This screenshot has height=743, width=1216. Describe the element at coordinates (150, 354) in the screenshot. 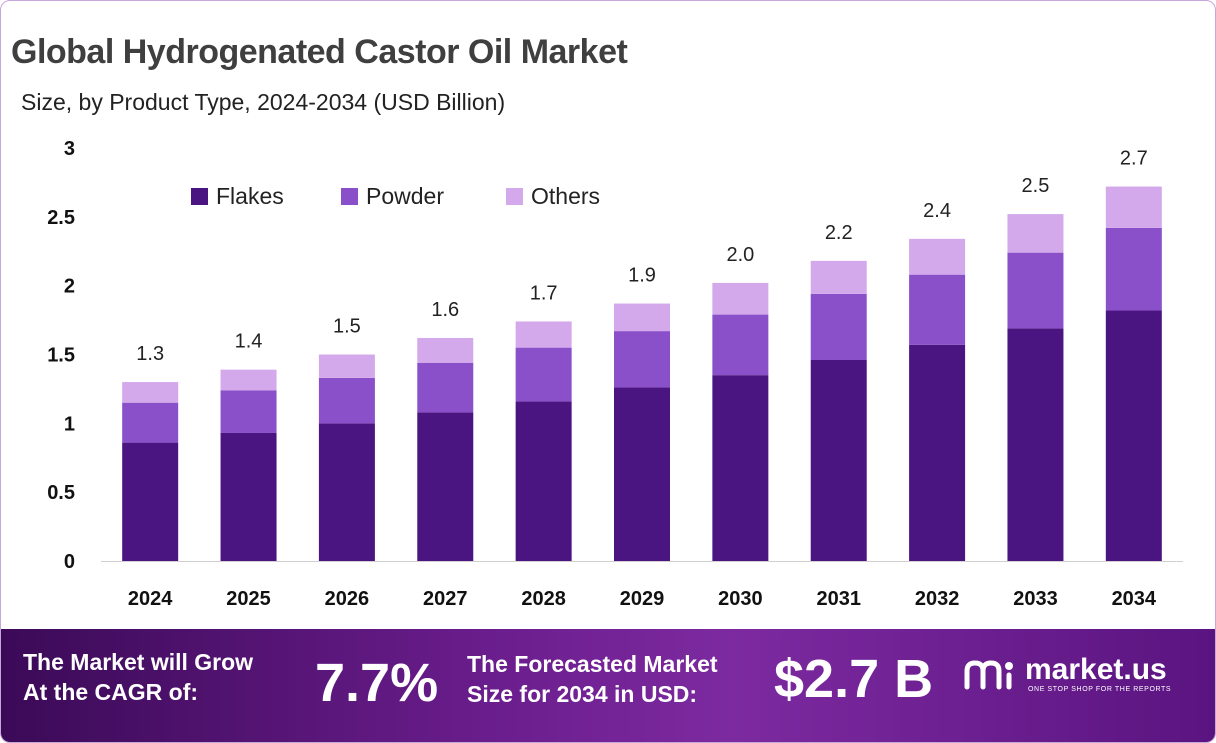

I see `bar-total-label: 1.3` at that location.